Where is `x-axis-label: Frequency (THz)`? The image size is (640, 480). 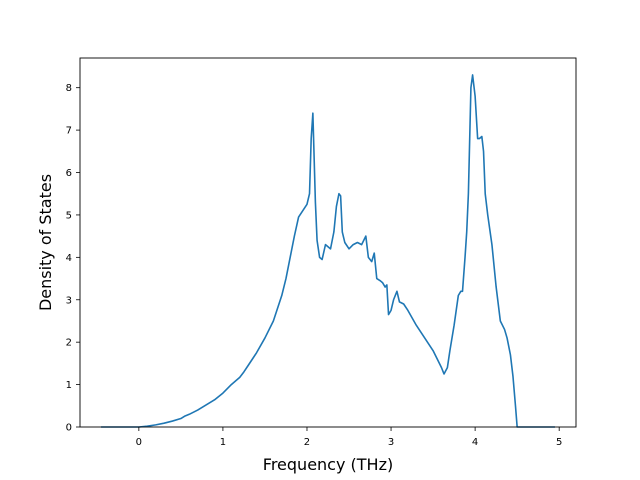 x-axis-label: Frequency (THz) is located at coordinates (328, 464).